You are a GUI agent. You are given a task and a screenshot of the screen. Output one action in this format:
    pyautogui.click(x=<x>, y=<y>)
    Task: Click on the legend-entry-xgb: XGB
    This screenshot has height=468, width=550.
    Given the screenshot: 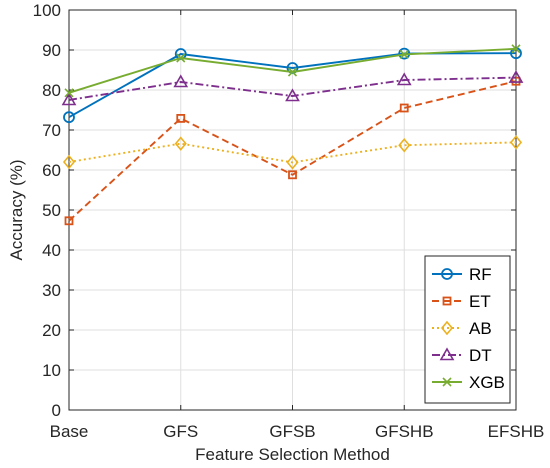 What is the action you would take?
    pyautogui.click(x=468, y=382)
    